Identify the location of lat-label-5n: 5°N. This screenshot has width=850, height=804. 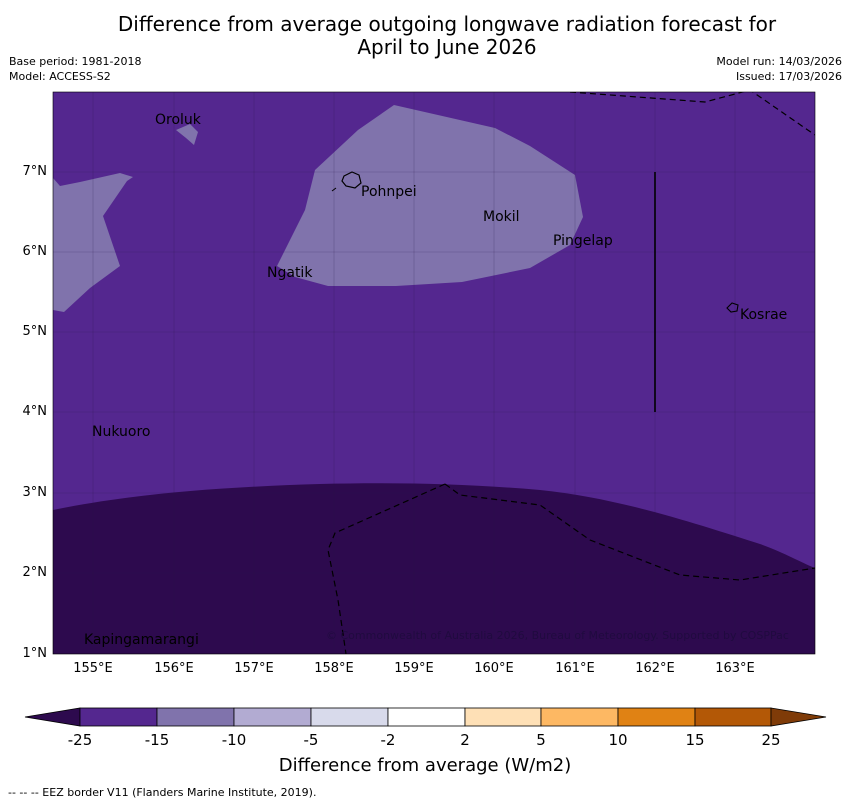
(35, 331).